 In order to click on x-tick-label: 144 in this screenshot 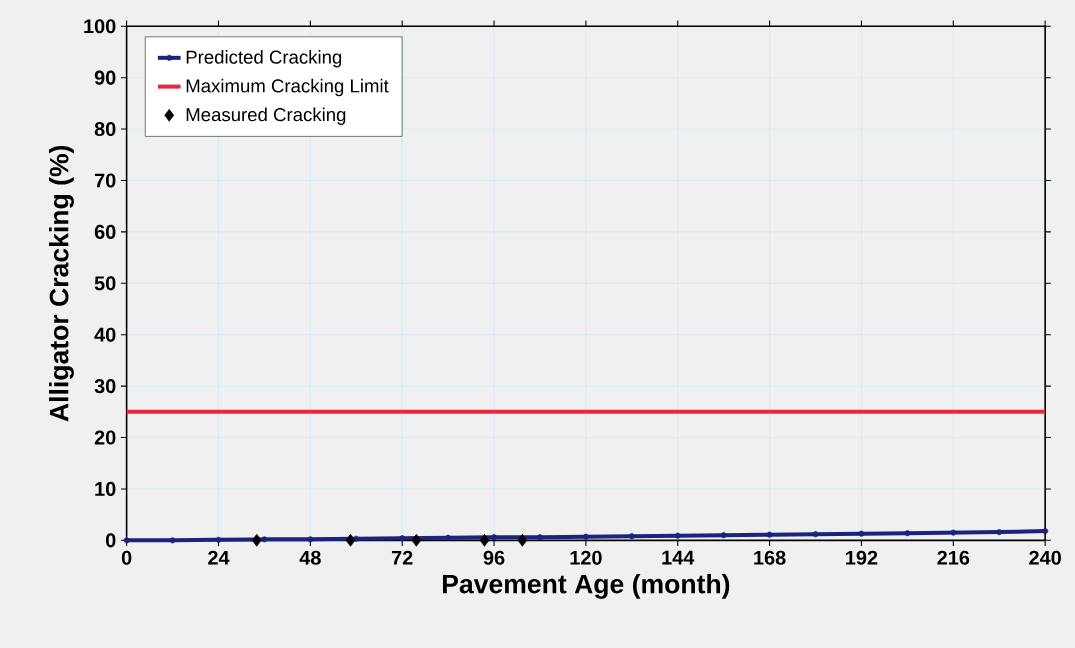, I will do `click(678, 557)`.